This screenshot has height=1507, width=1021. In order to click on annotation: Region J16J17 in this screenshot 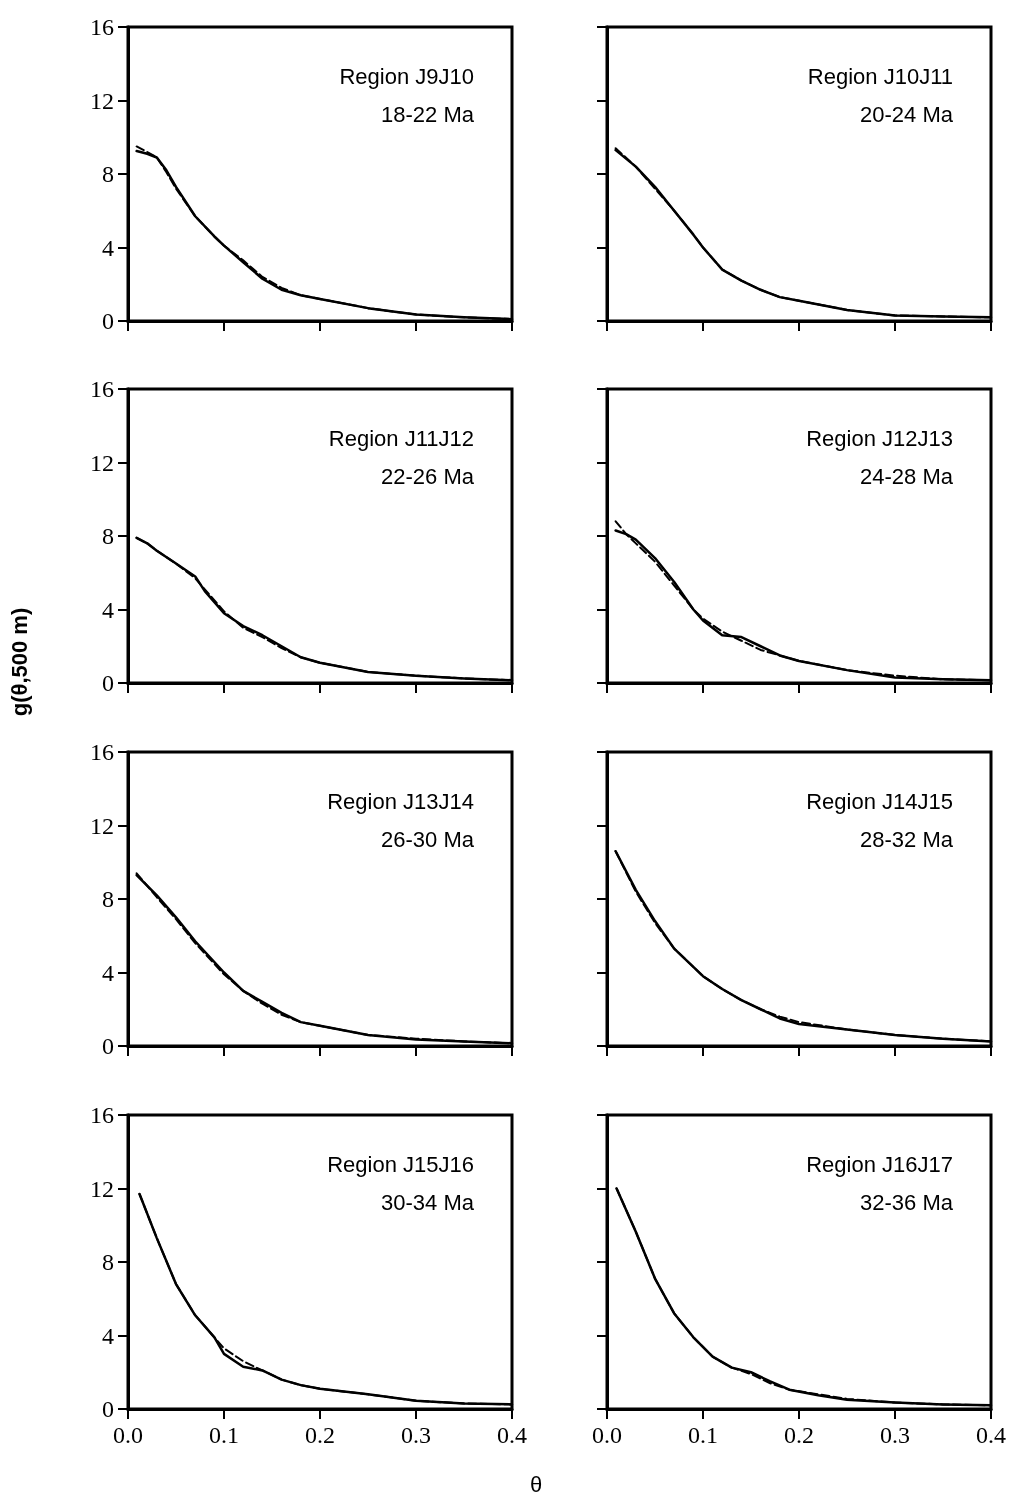, I will do `click(879, 1164)`.